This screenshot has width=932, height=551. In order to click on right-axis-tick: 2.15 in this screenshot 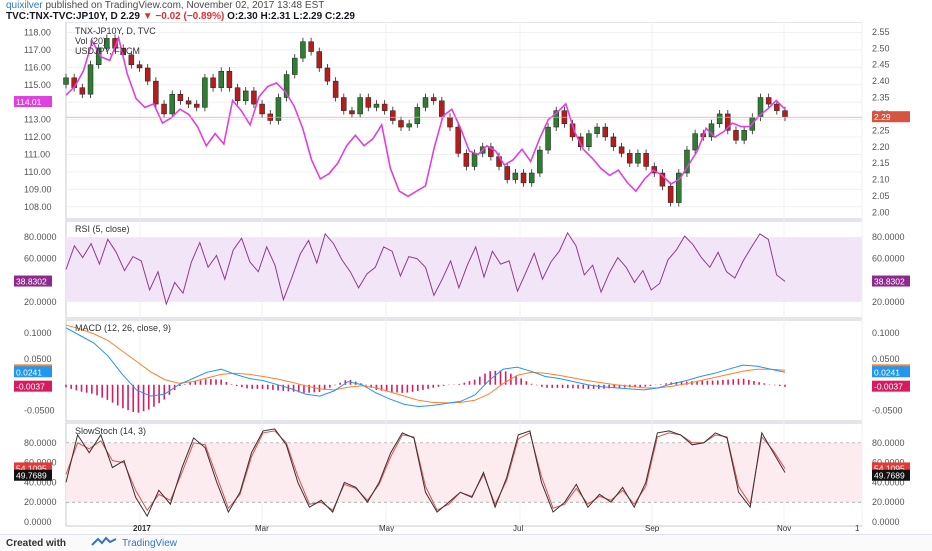, I will do `click(881, 163)`.